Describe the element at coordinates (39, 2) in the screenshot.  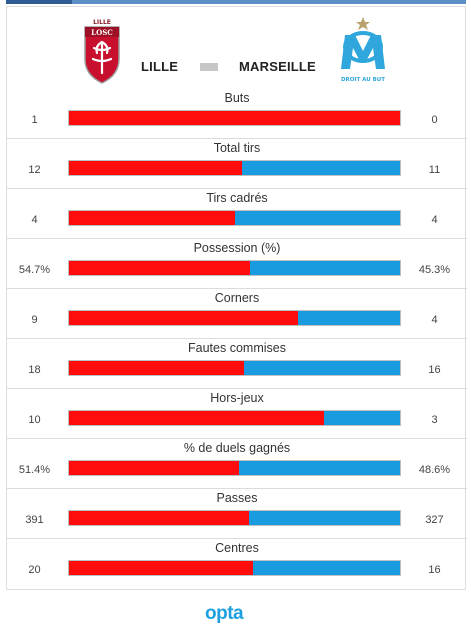
I see `top-accent-bar-dark` at that location.